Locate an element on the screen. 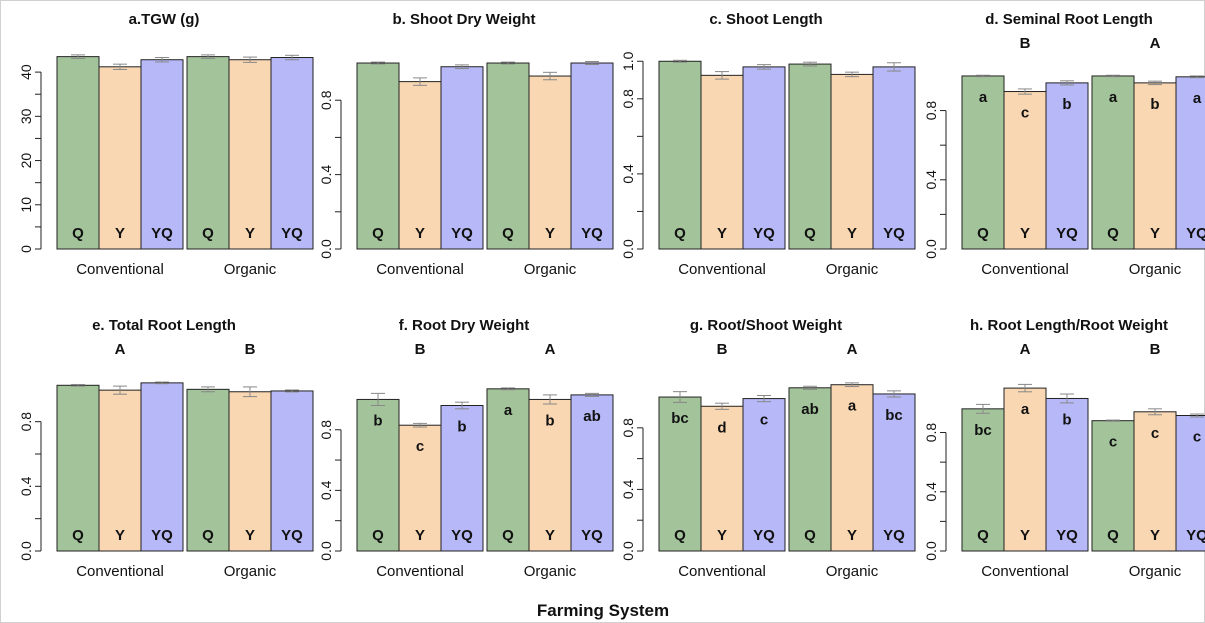 The image size is (1205, 623). bar-letter: d is located at coordinates (721, 427).